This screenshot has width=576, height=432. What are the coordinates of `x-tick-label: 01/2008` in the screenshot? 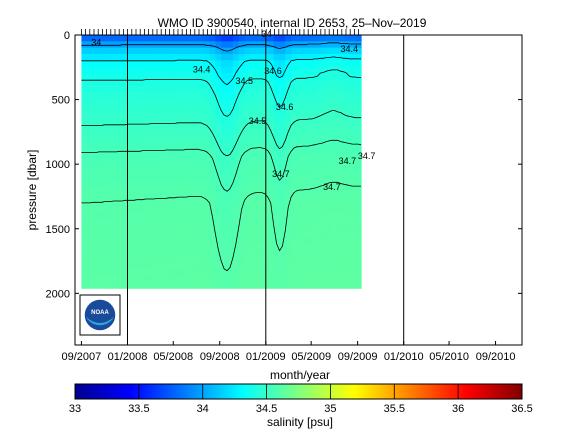 It's located at (128, 357).